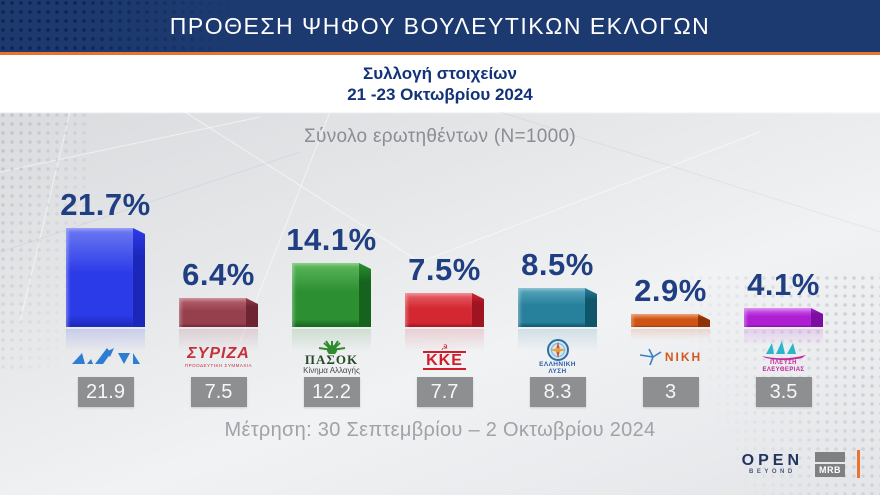 The width and height of the screenshot is (880, 495). Describe the element at coordinates (444, 360) in the screenshot. I see `kke-logo-text: ΚΚΕ` at that location.